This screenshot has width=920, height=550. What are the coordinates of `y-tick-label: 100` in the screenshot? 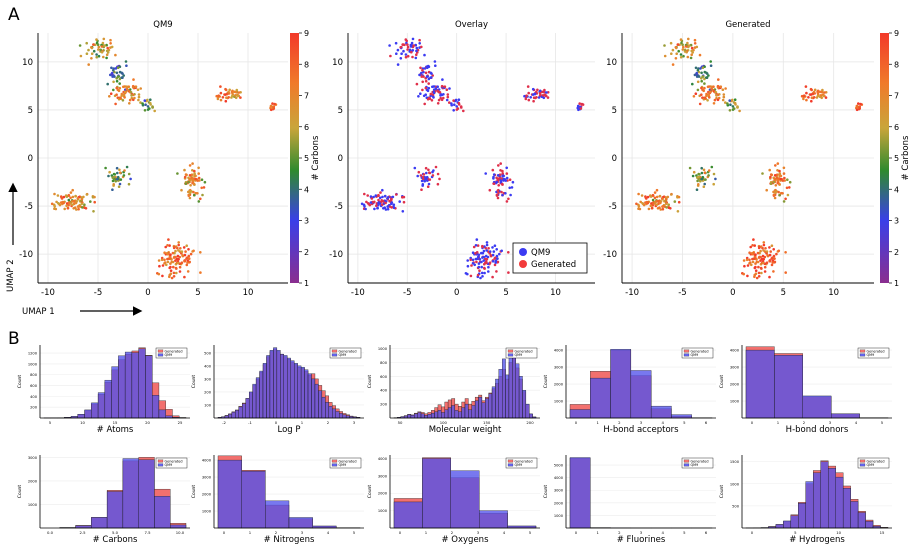 It's located at (208, 405).